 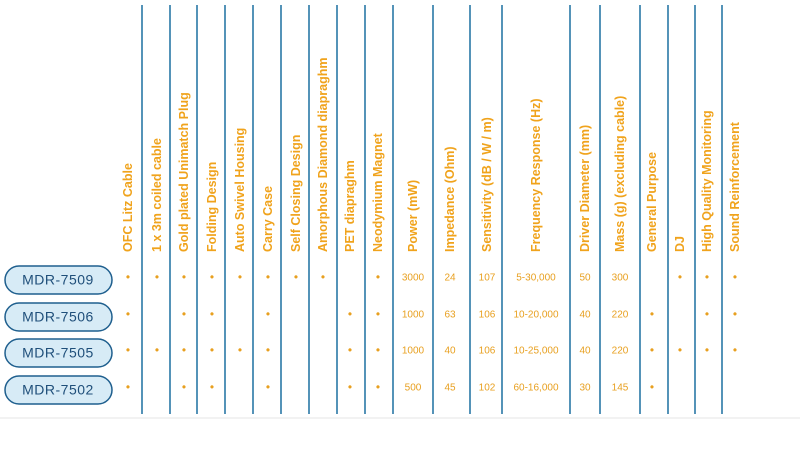 What do you see at coordinates (680, 244) in the screenshot?
I see `column-header: DJ` at bounding box center [680, 244].